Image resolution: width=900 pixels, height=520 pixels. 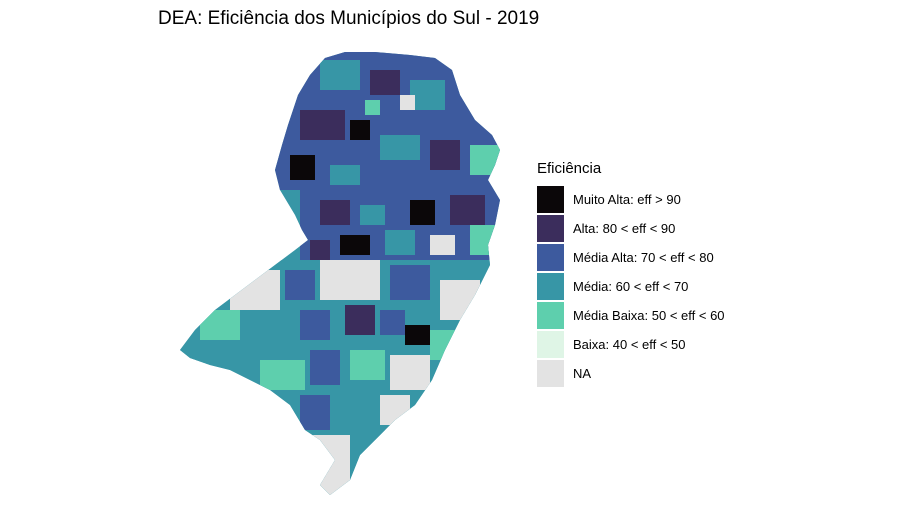 I want to click on legend-item-media-baixa: Média Baixa: 50 < eff < 60, so click(x=631, y=315).